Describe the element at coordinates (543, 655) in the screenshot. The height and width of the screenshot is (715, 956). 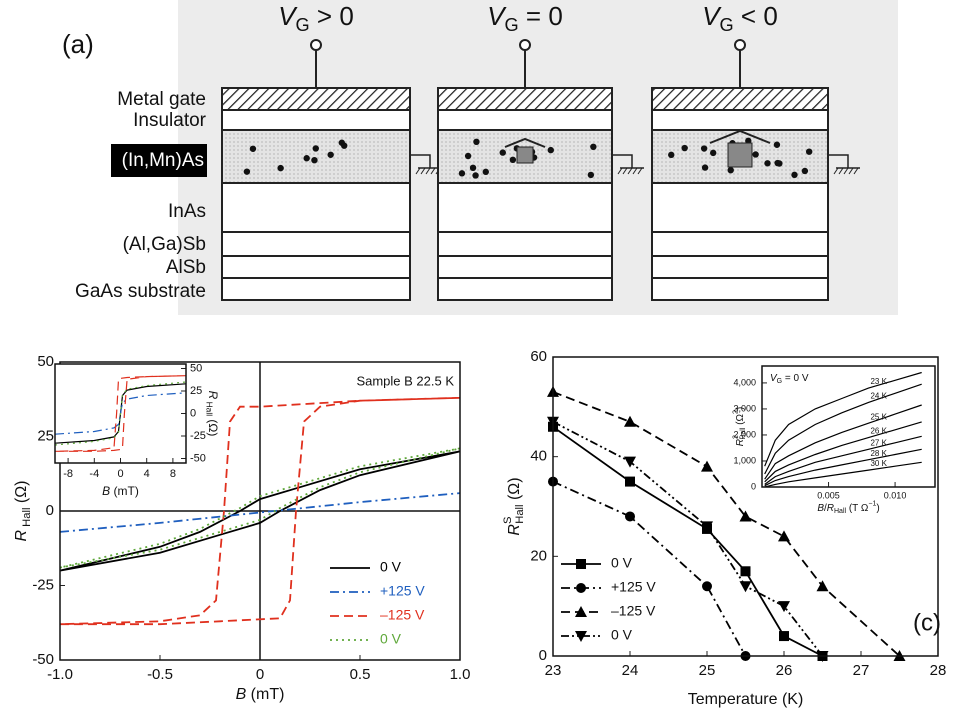
I see `y-tick-label: 0` at that location.